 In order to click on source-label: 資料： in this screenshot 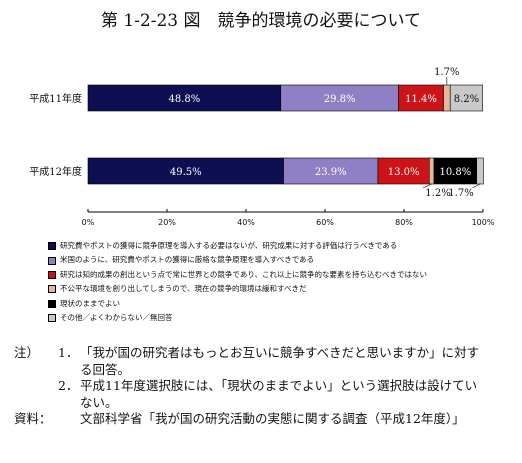, I will do `click(33, 418)`.